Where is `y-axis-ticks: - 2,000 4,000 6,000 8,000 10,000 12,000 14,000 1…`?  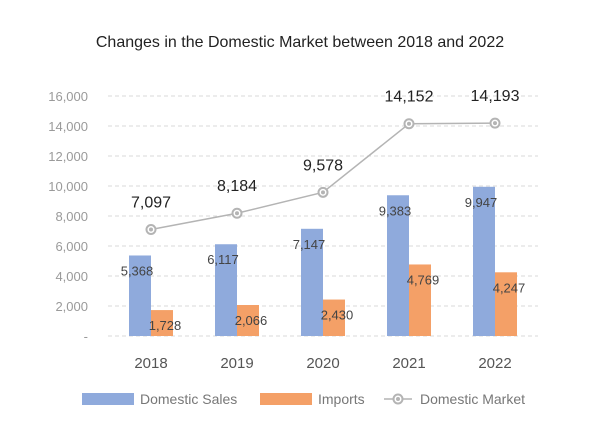
y-axis-ticks: - 2,000 4,000 6,000 8,000 10,000 12,000 14,000 1… is located at coordinates (68, 216).